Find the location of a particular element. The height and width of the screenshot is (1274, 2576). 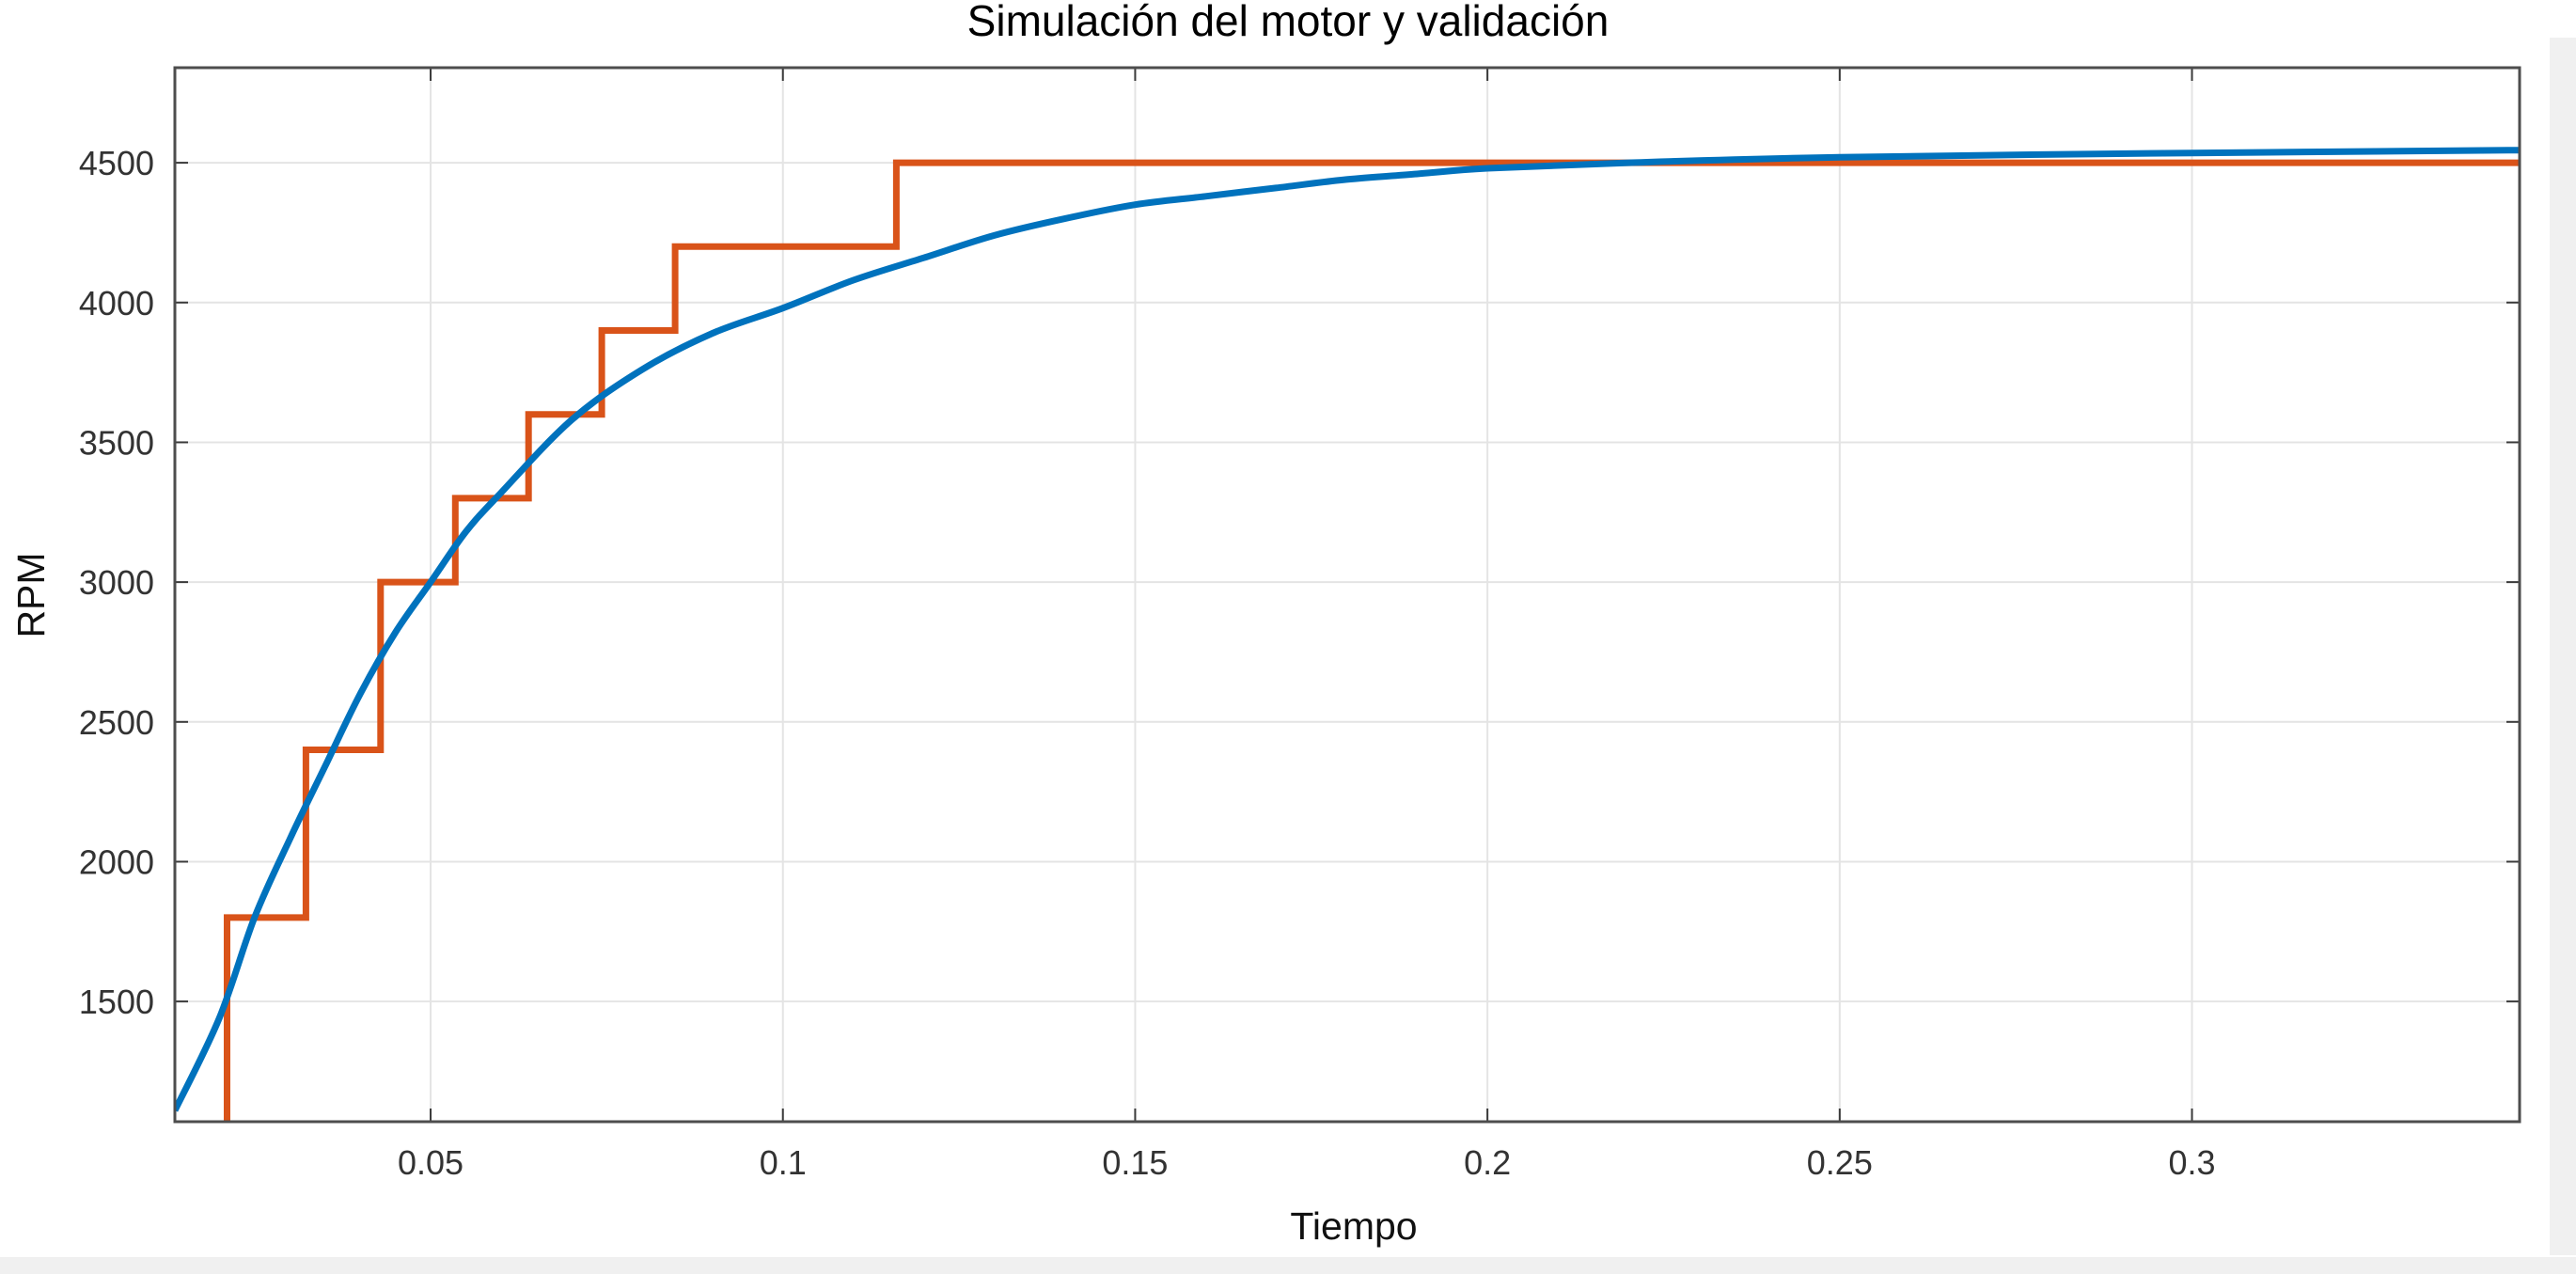

y-tick-label: 2000 is located at coordinates (117, 862).